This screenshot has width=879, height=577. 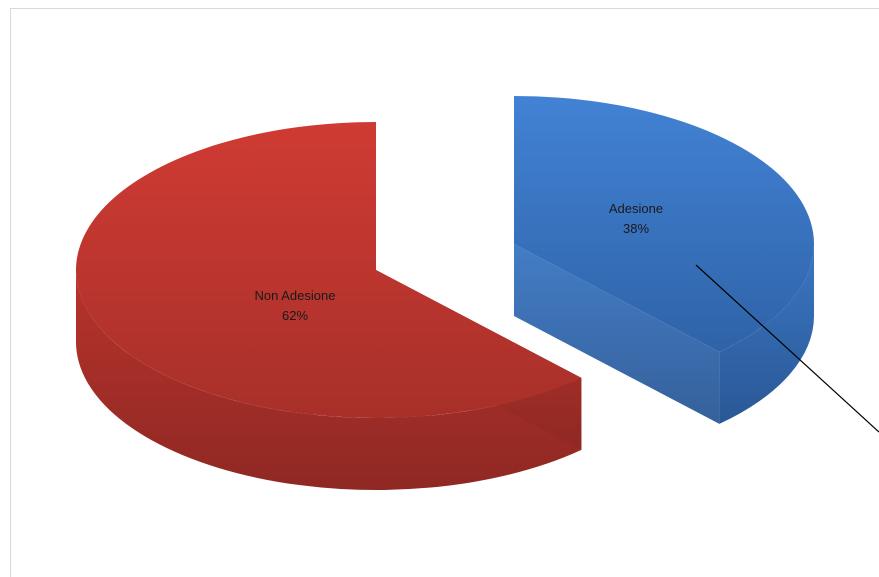 I want to click on leader-line, so click(x=787, y=348).